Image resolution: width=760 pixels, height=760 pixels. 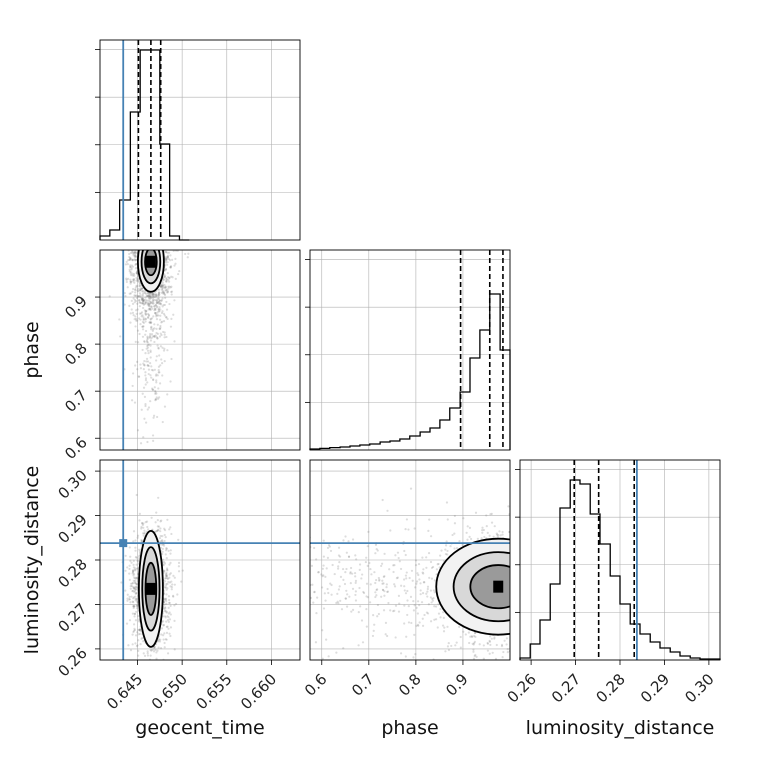 I want to click on hist-step-geocent-time, so click(x=144, y=145).